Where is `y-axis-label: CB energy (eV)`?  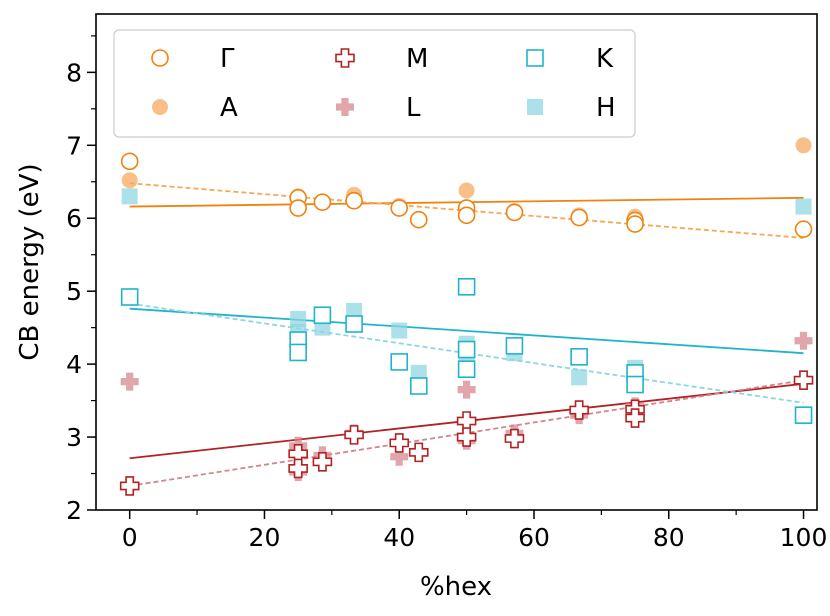
y-axis-label: CB energy (eV) is located at coordinates (30, 261).